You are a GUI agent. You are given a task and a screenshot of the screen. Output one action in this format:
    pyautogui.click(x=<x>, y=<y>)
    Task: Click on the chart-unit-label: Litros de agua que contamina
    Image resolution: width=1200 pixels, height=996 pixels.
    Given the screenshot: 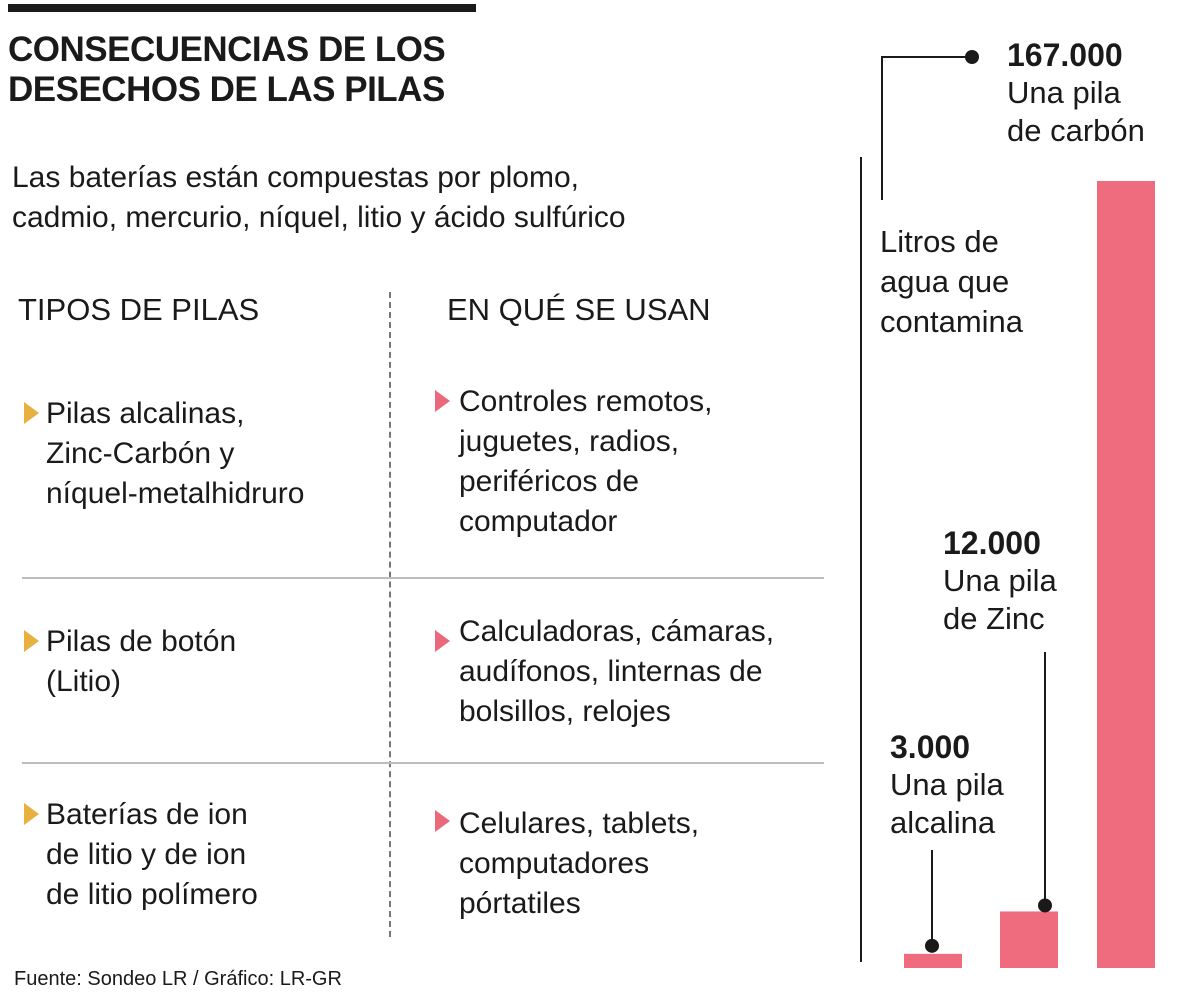 What is the action you would take?
    pyautogui.click(x=980, y=282)
    